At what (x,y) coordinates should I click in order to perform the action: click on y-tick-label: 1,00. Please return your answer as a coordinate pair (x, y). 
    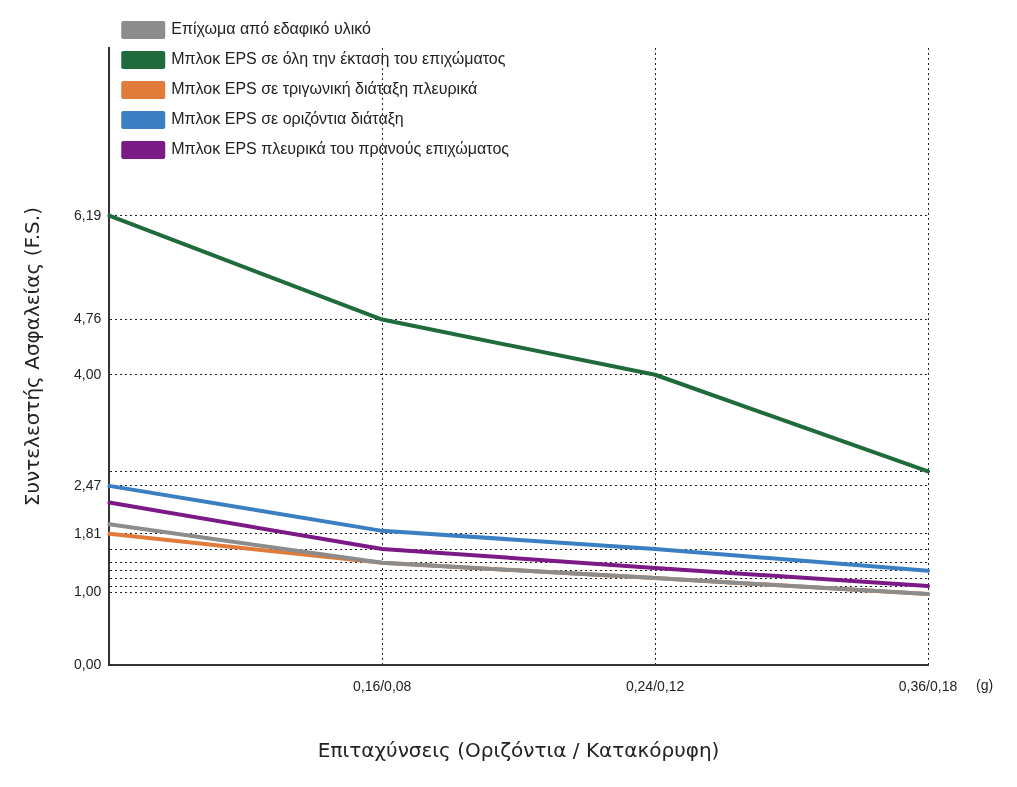
    Looking at the image, I should click on (88, 591).